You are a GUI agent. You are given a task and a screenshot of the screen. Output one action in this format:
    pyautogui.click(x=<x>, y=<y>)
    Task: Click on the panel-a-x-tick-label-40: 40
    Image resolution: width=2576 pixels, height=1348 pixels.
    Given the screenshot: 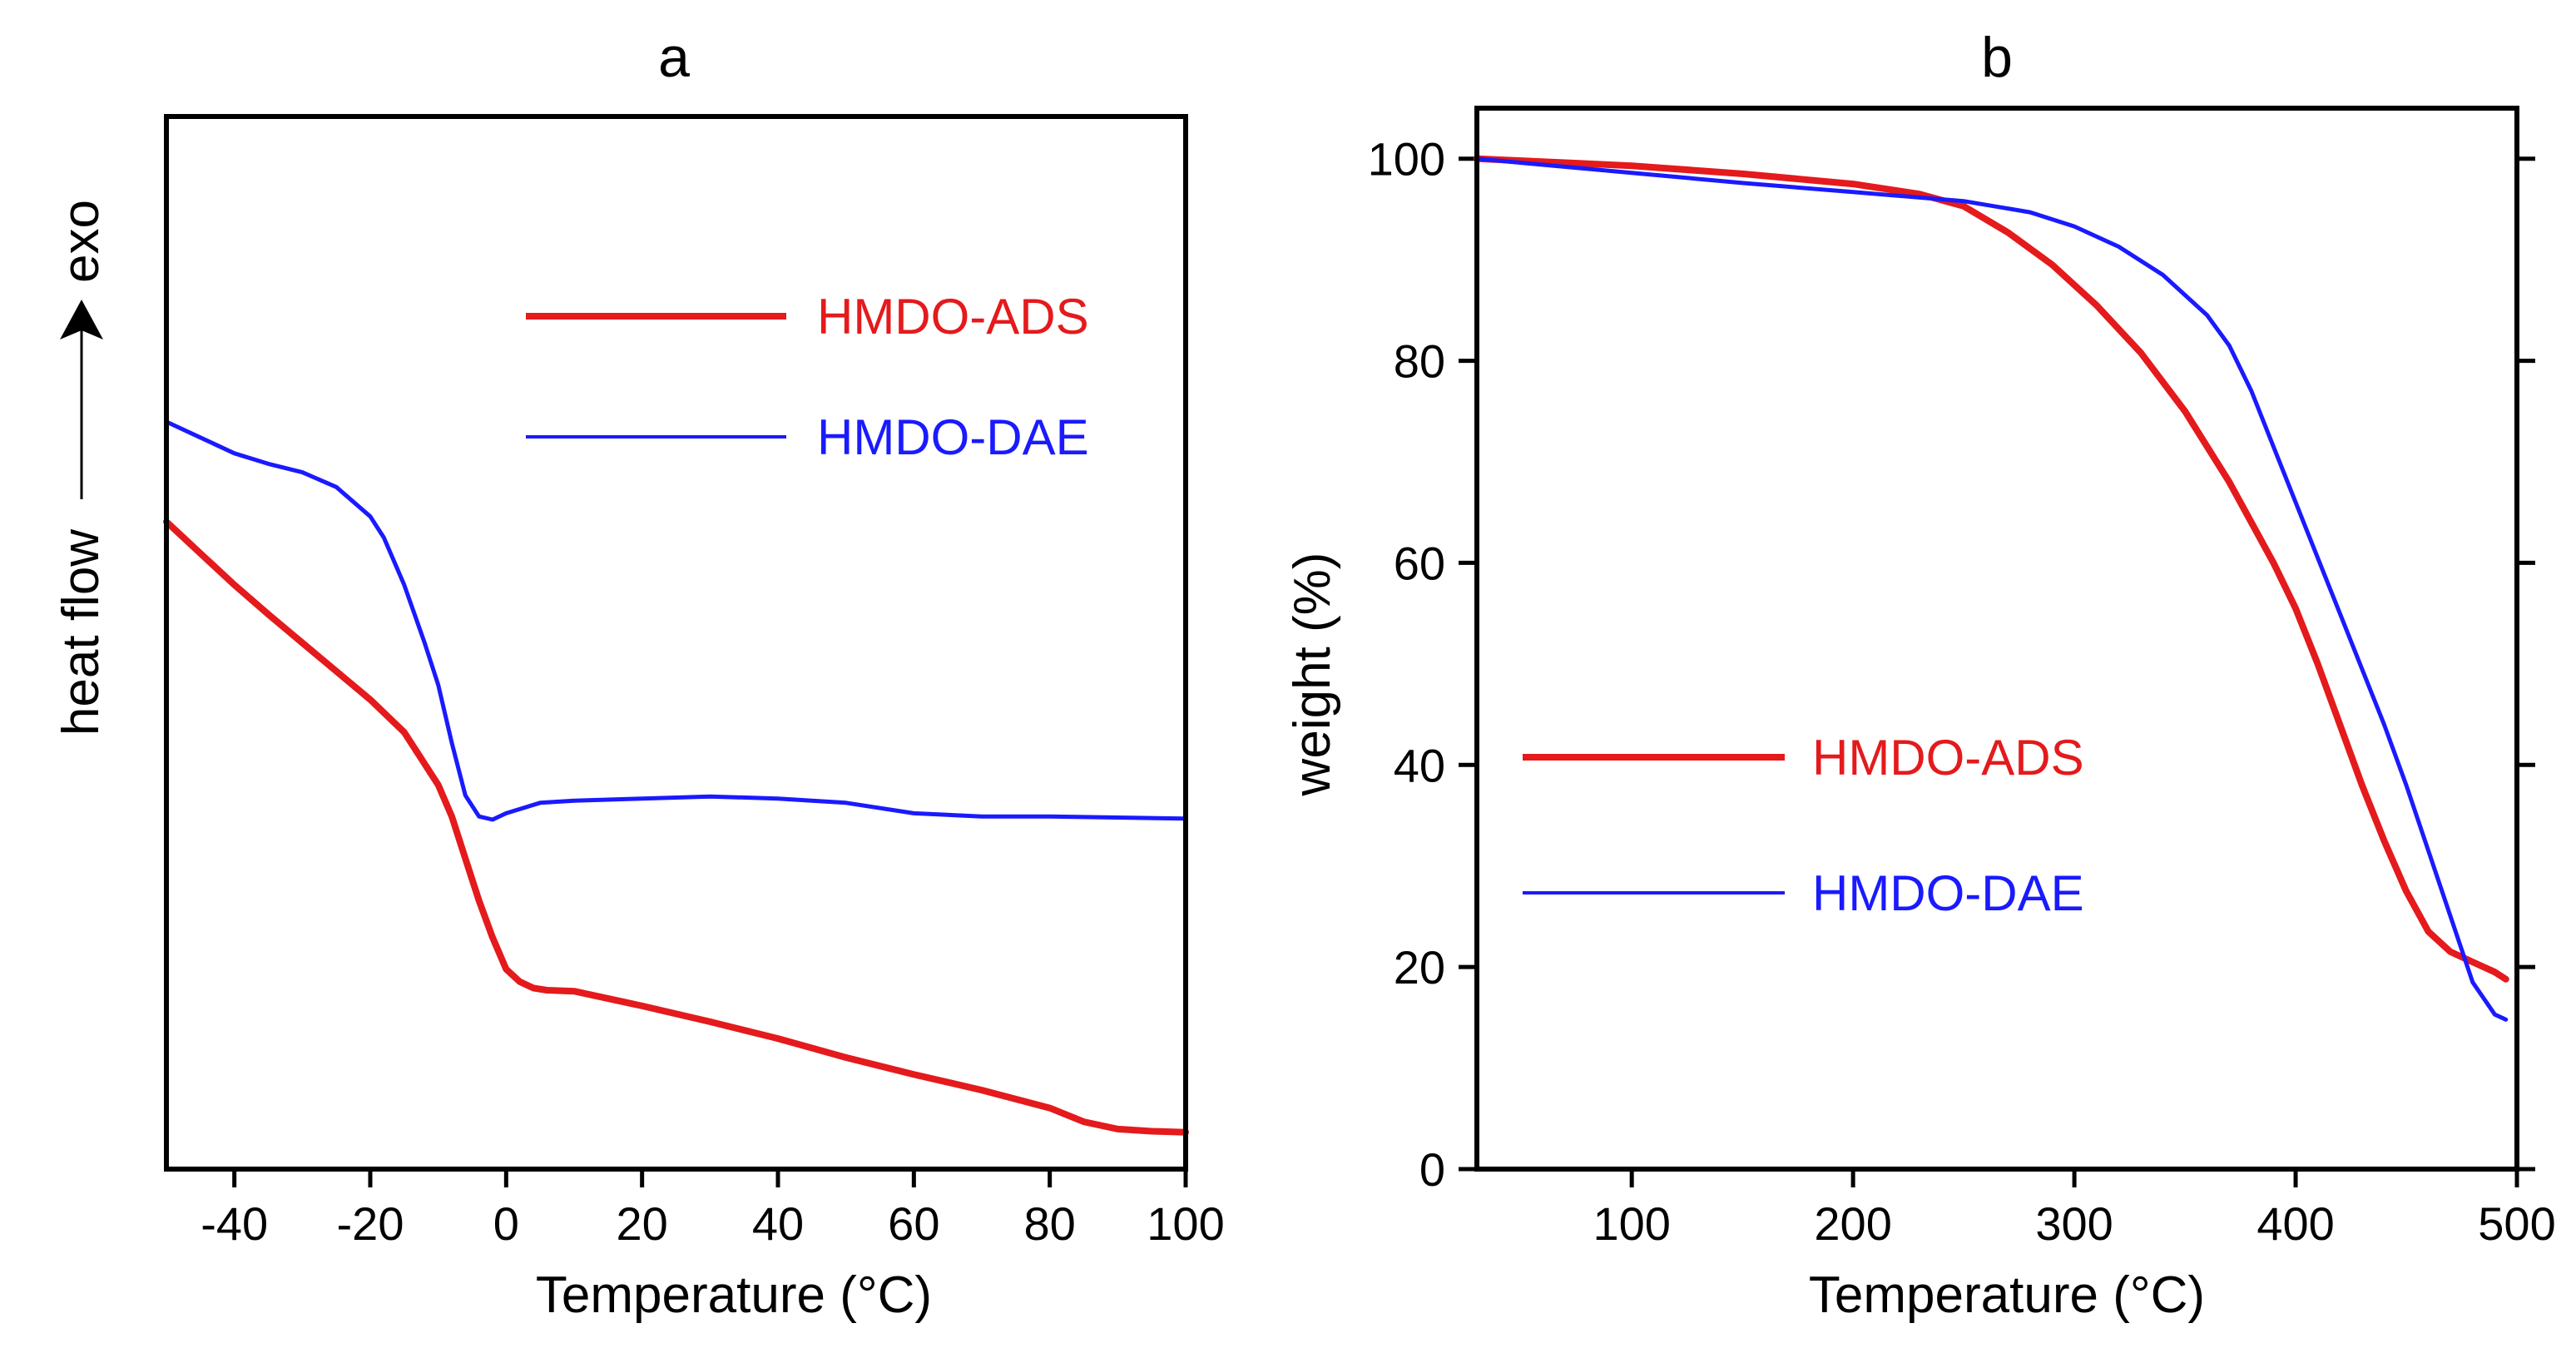 What is the action you would take?
    pyautogui.click(x=778, y=1223)
    